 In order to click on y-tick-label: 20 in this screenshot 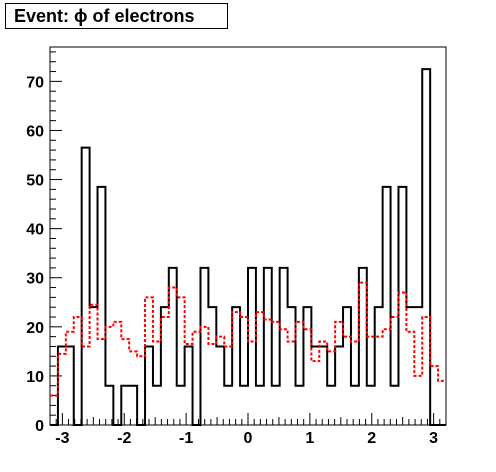, I will do `click(35, 328)`.